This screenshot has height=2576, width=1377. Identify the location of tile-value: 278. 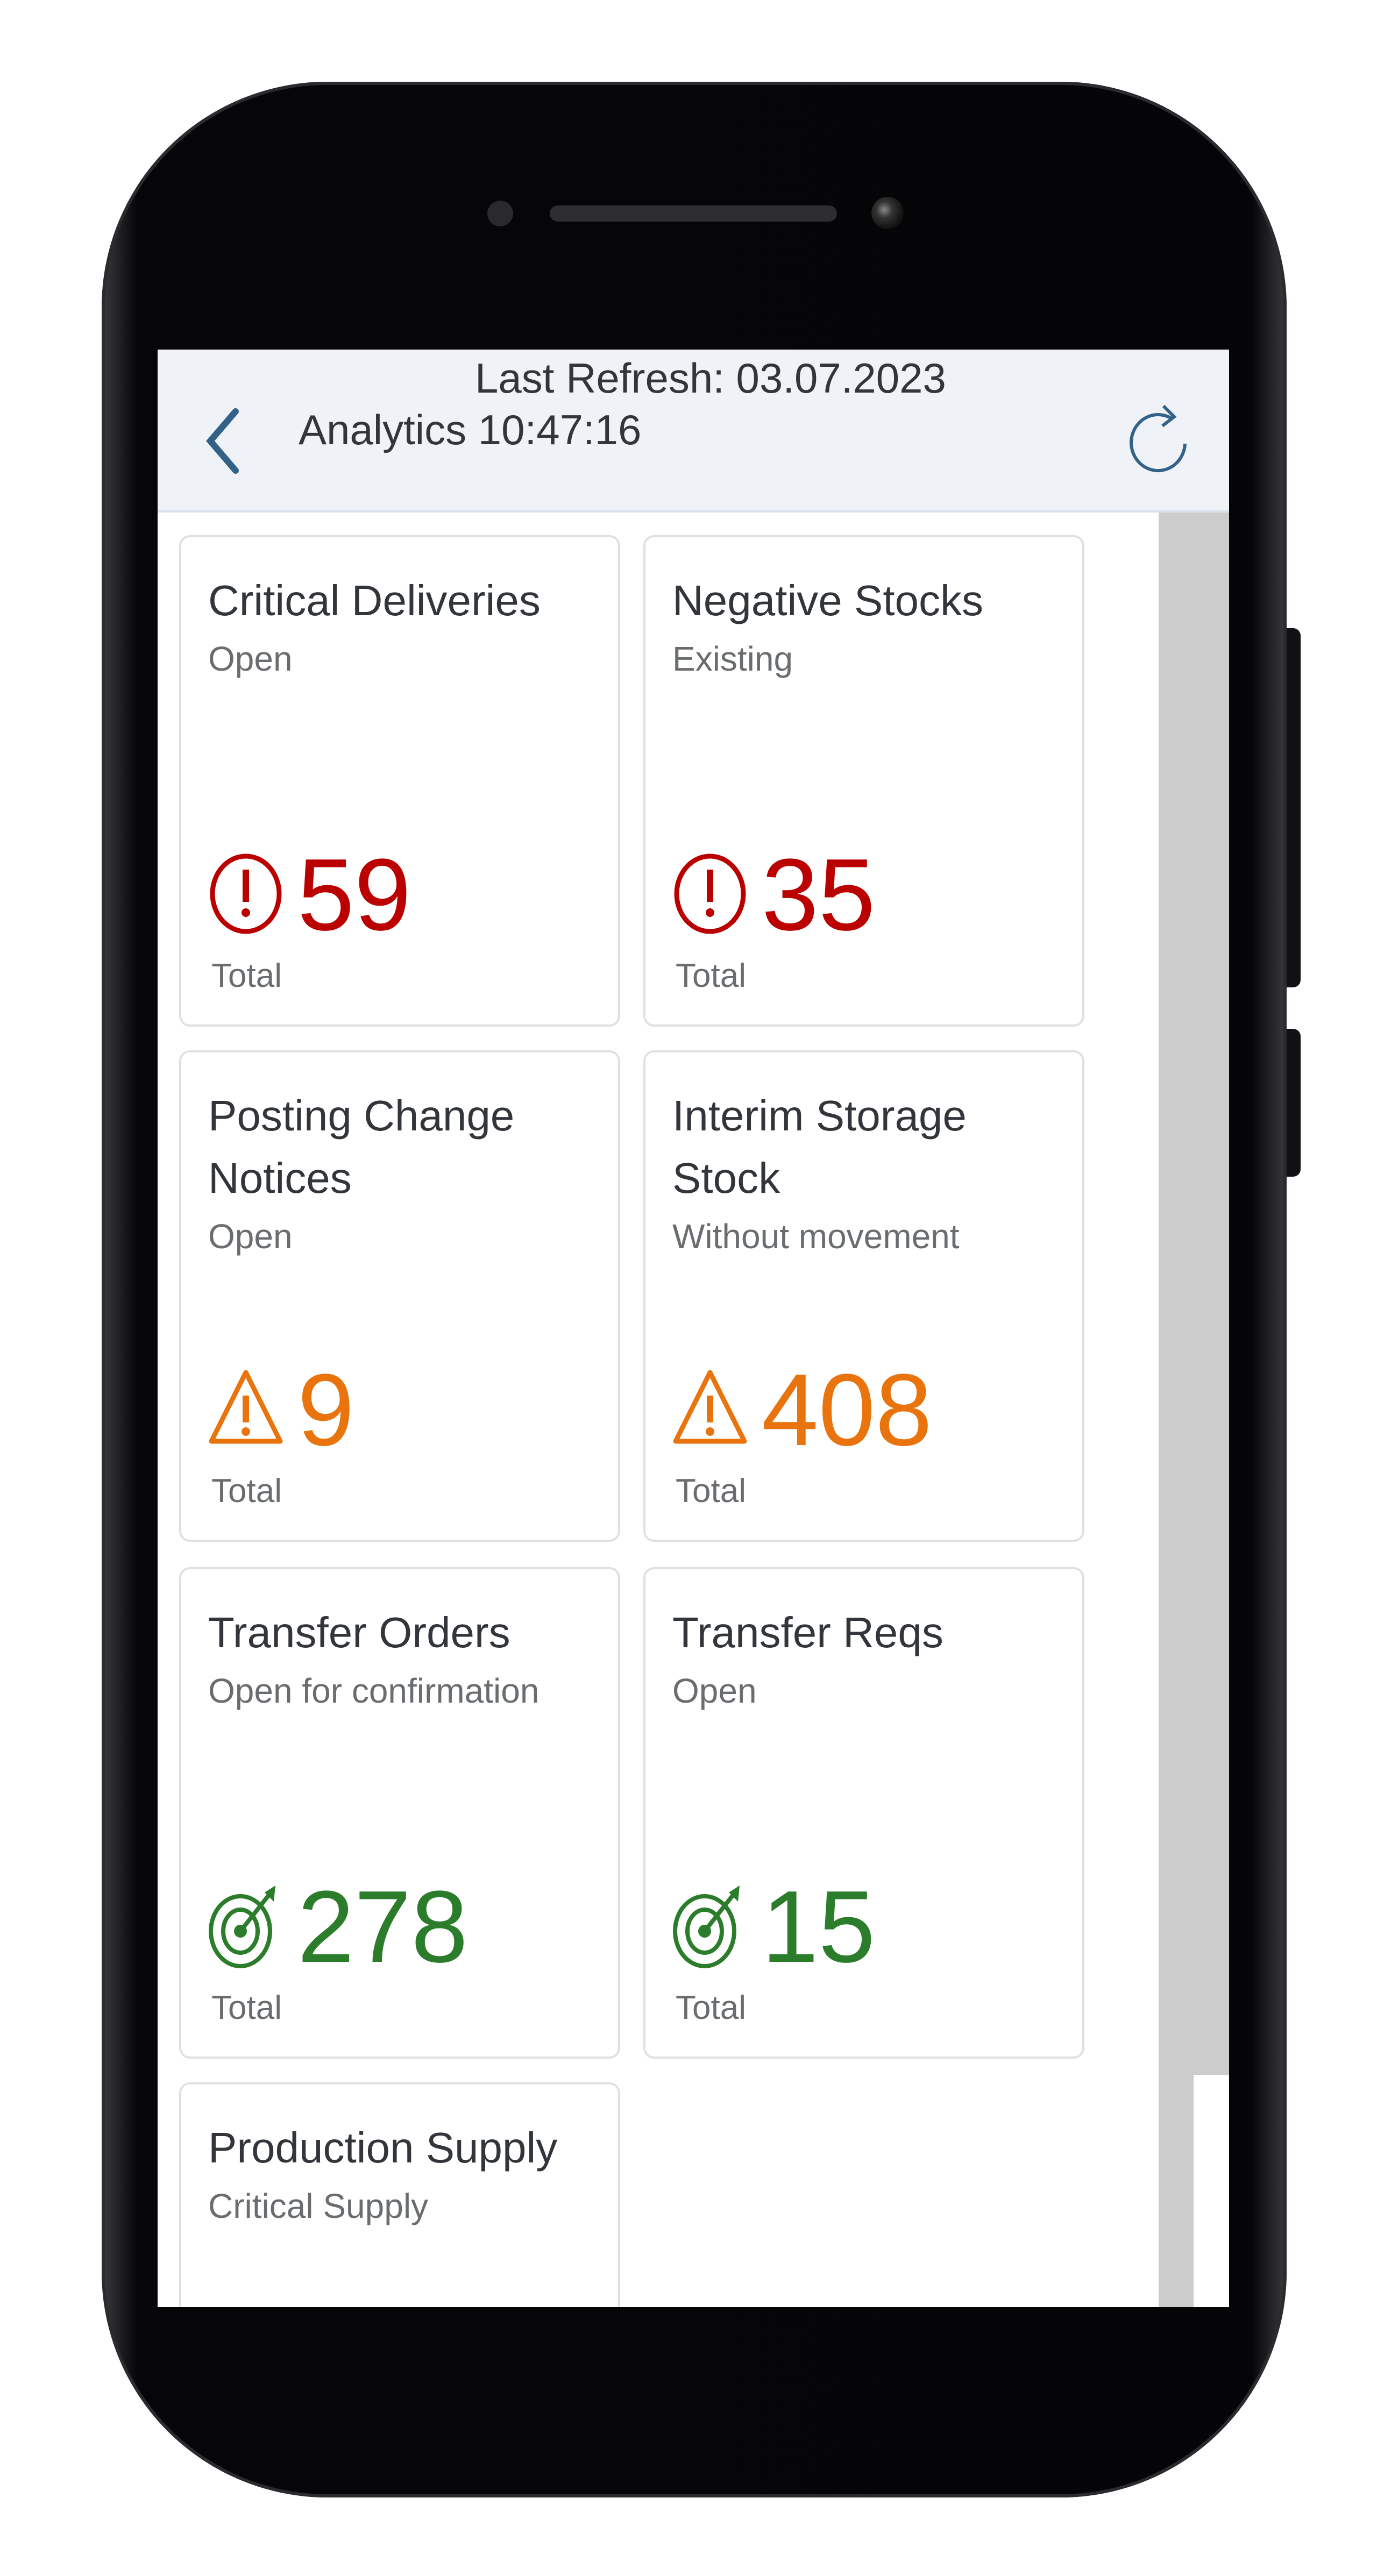
(383, 1927).